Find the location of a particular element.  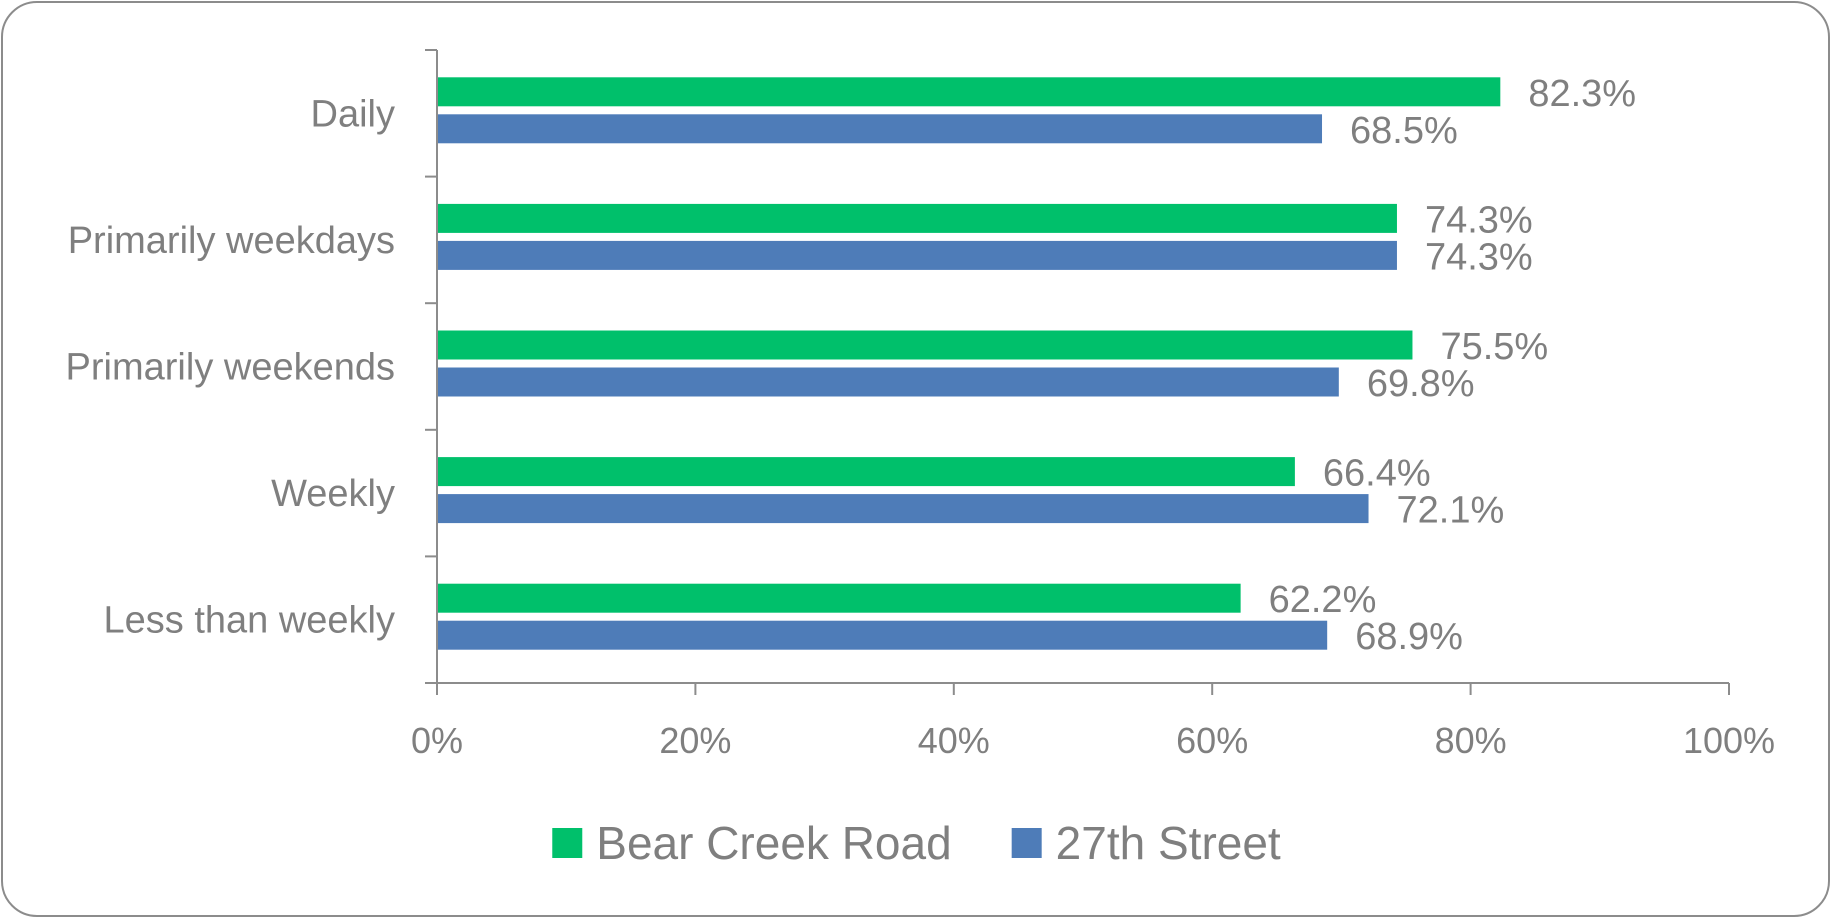

data-label: 82.3% is located at coordinates (1582, 94).